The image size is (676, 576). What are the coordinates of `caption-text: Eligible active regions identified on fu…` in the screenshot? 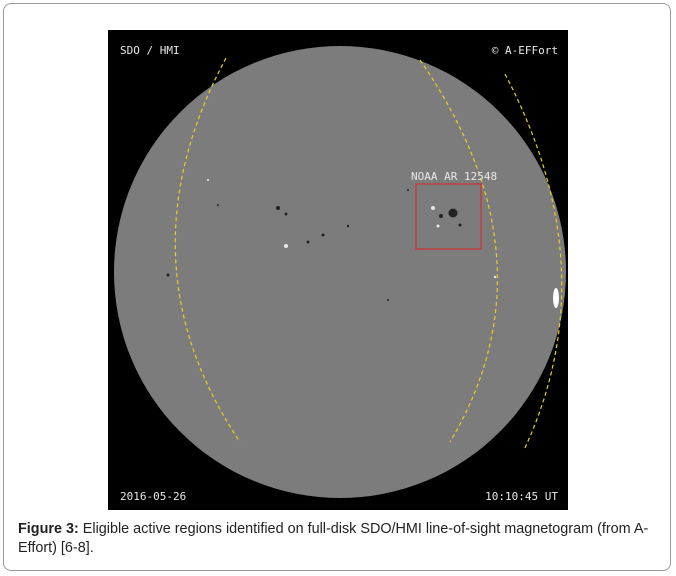 It's located at (333, 538).